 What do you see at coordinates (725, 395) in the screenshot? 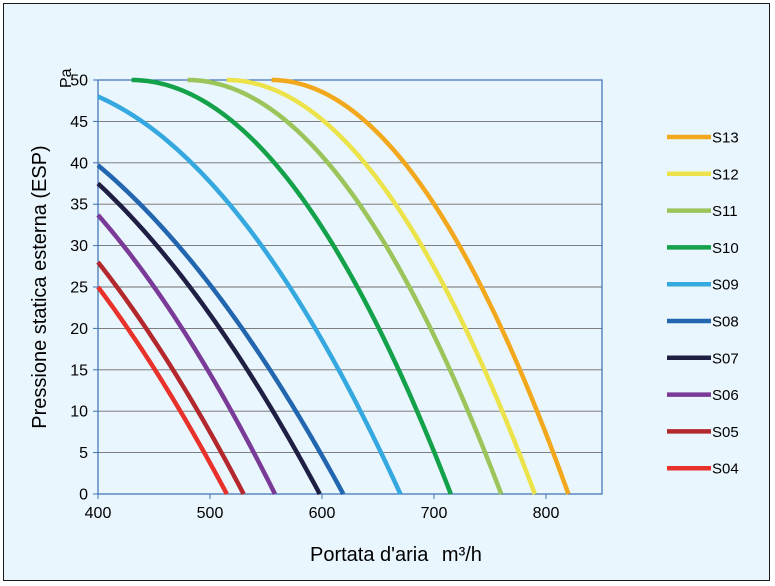
I see `legend-label-s06: S06` at bounding box center [725, 395].